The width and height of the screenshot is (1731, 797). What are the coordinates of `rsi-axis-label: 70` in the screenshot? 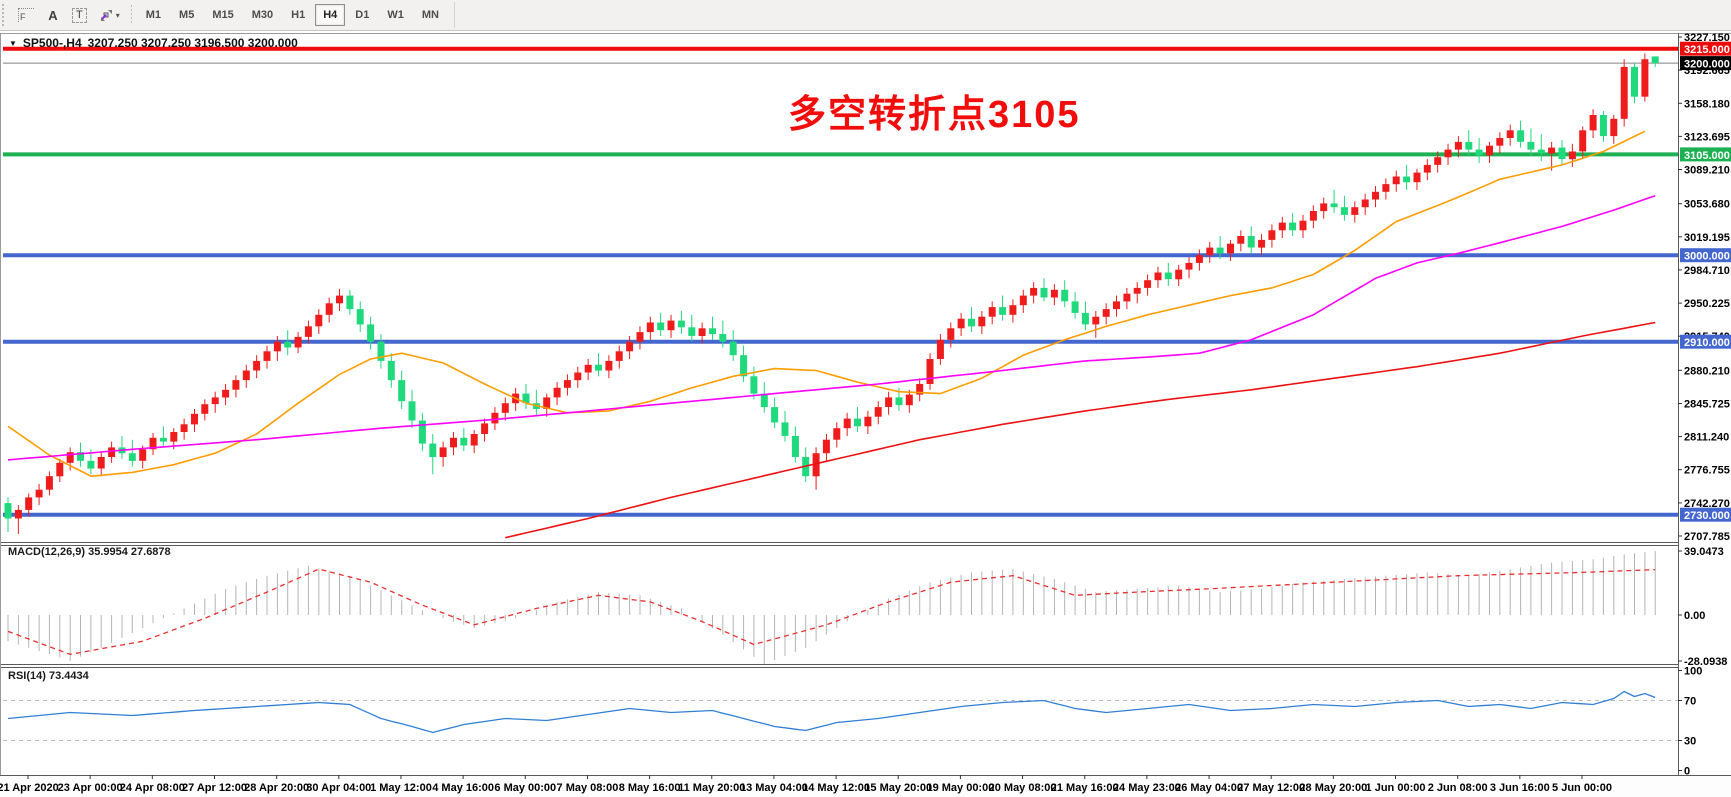 It's located at (1690, 702).